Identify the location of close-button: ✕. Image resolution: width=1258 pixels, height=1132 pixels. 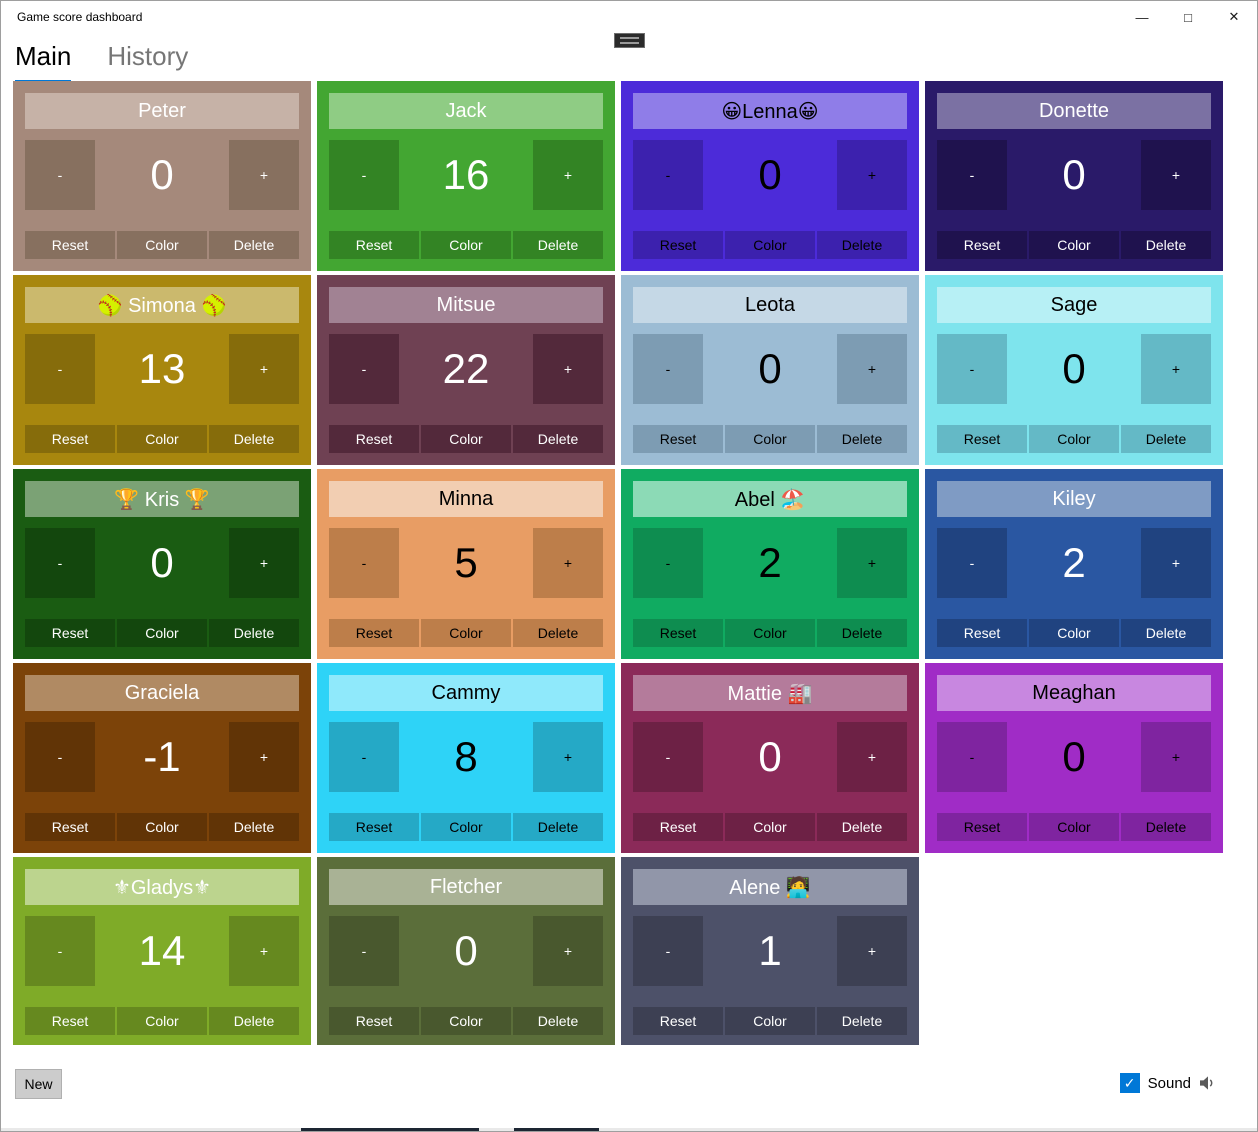
(1234, 17).